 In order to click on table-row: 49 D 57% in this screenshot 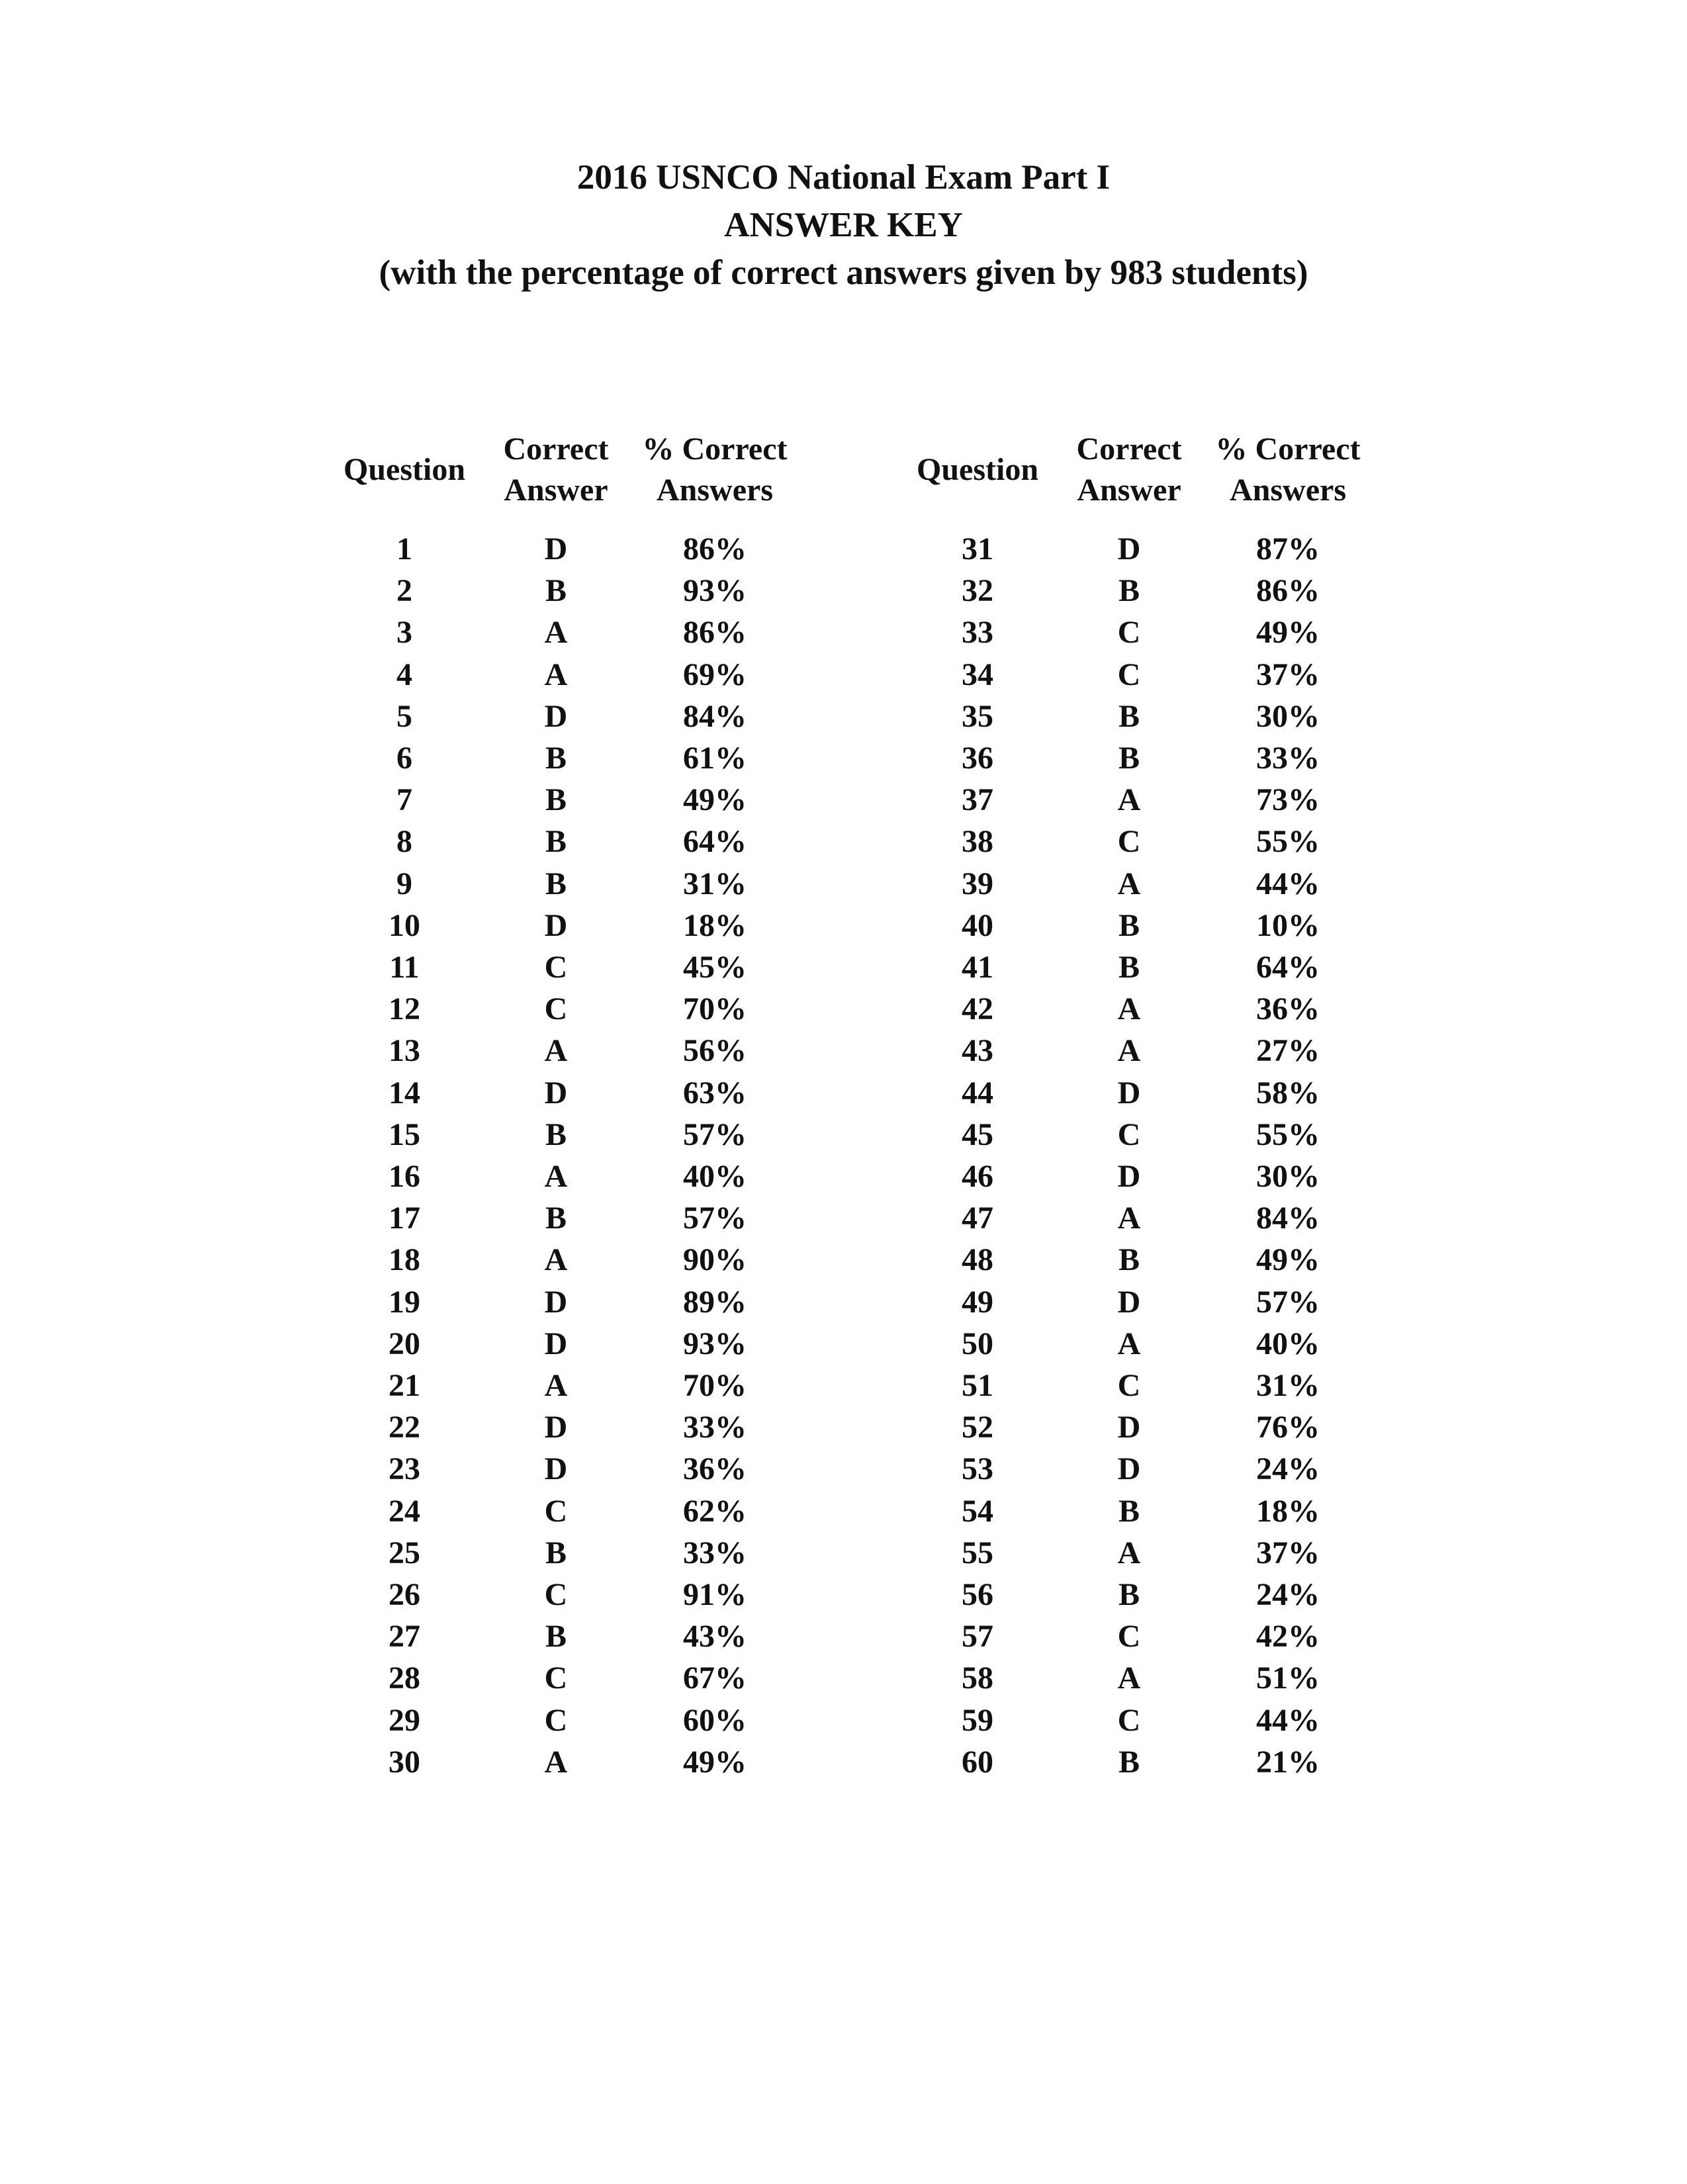, I will do `click(1136, 1302)`.